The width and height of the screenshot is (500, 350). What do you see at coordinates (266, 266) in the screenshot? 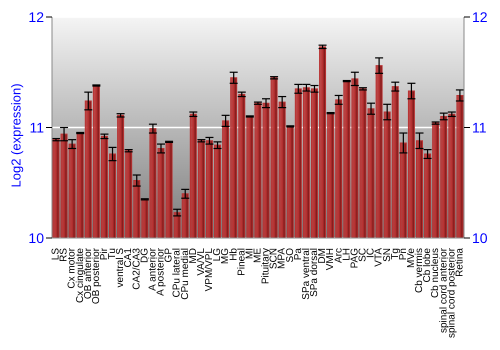
I see `x-tick-label: Pituitary` at bounding box center [266, 266].